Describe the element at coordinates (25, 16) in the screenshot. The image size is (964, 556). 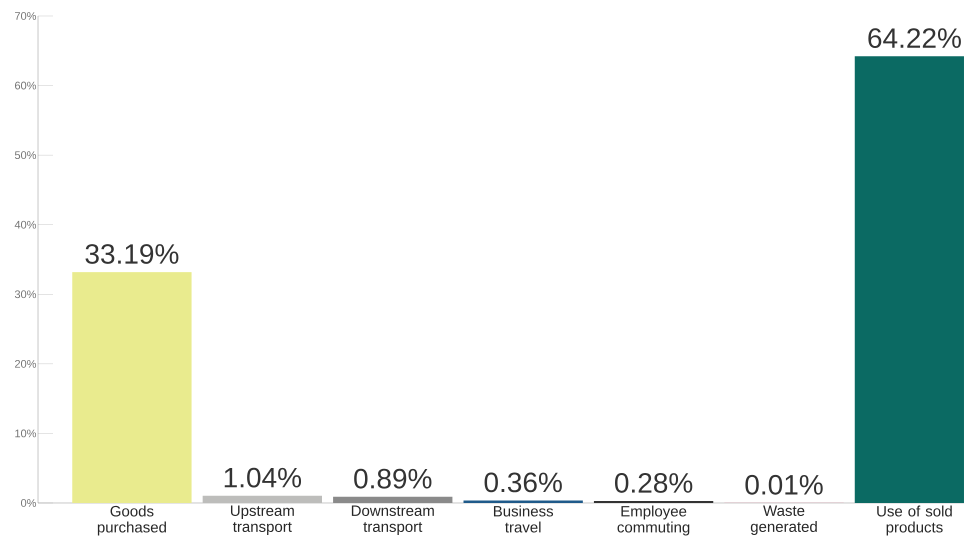
I see `y-tick-label: 70%` at that location.